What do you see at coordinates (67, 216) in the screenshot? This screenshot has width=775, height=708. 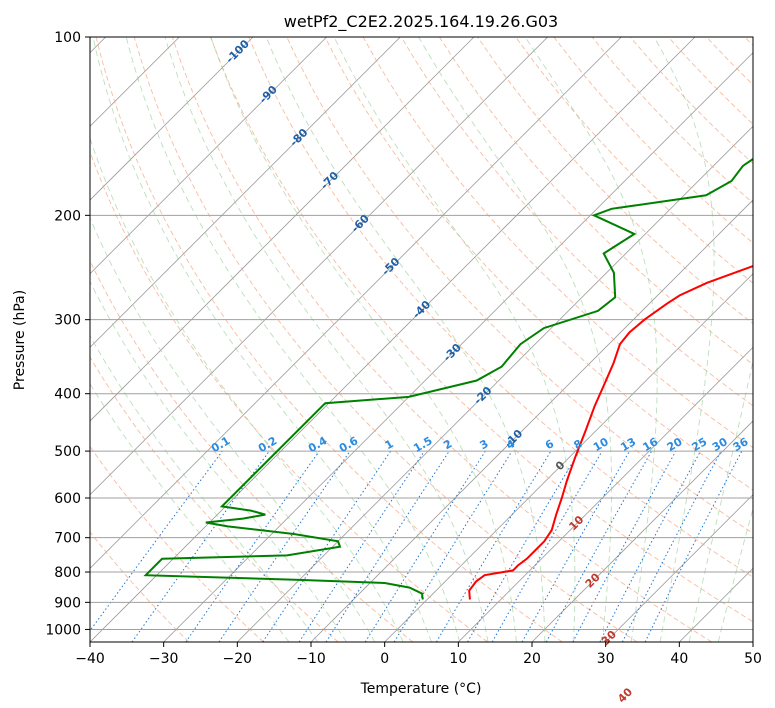 I see `y-tick-label: 200` at bounding box center [67, 216].